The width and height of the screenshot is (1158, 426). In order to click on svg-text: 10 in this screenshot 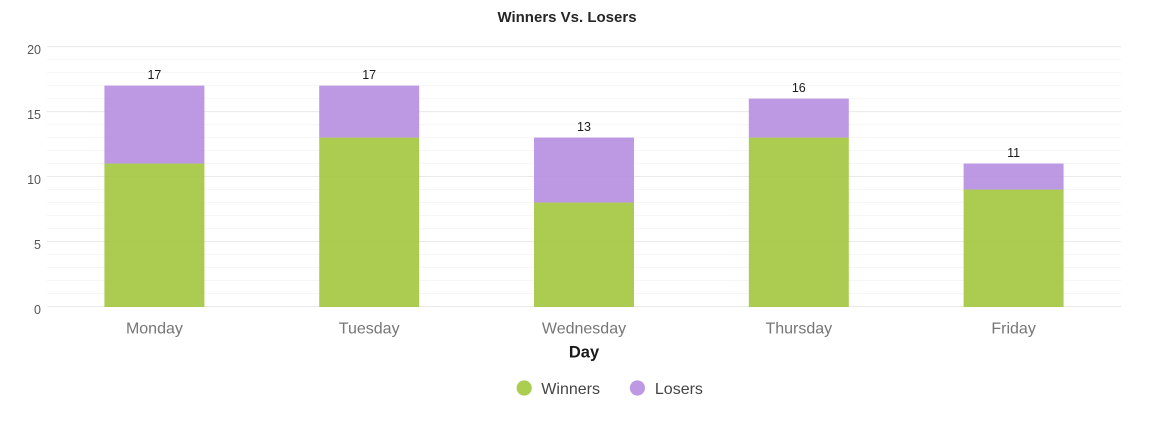, I will do `click(34, 180)`.